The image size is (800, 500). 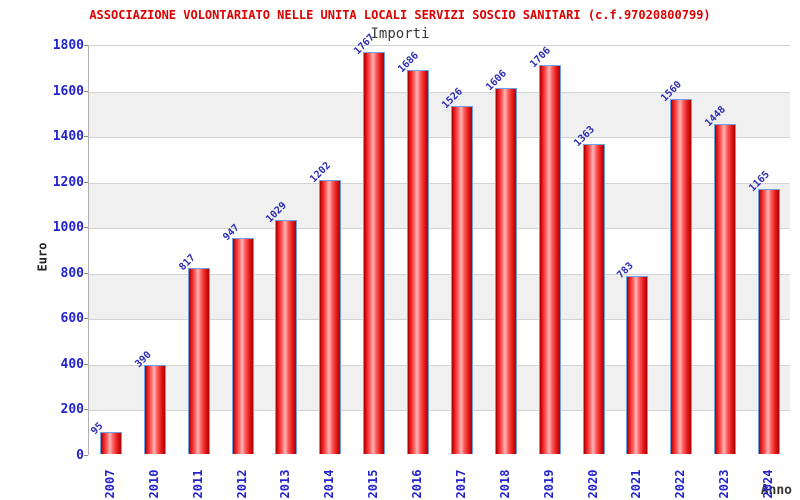 I want to click on x-axis-title: Anno, so click(x=776, y=490).